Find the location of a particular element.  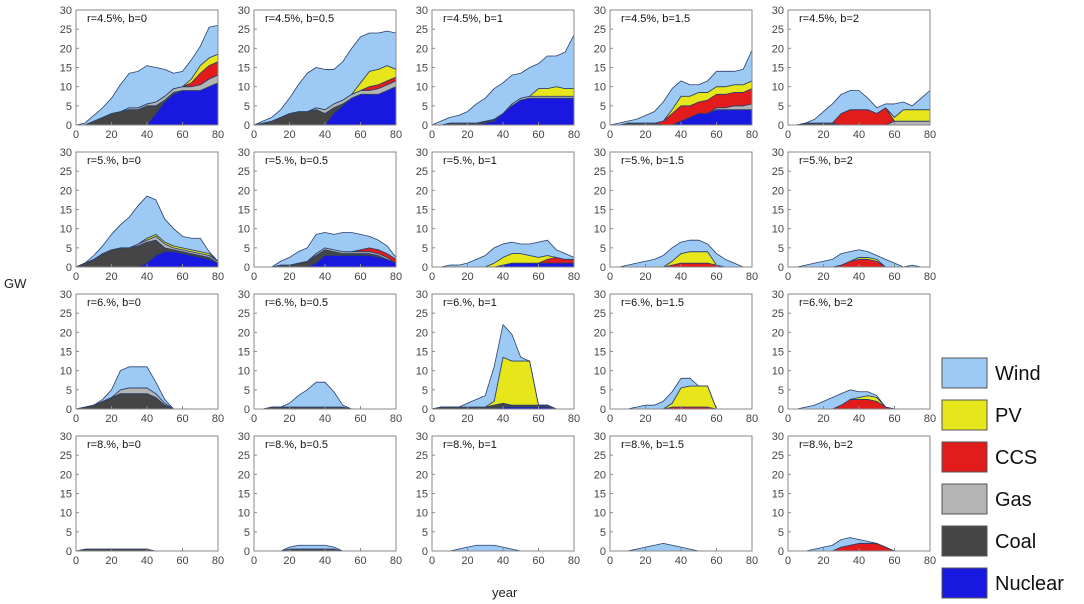

ccs-swatch is located at coordinates (964, 457).